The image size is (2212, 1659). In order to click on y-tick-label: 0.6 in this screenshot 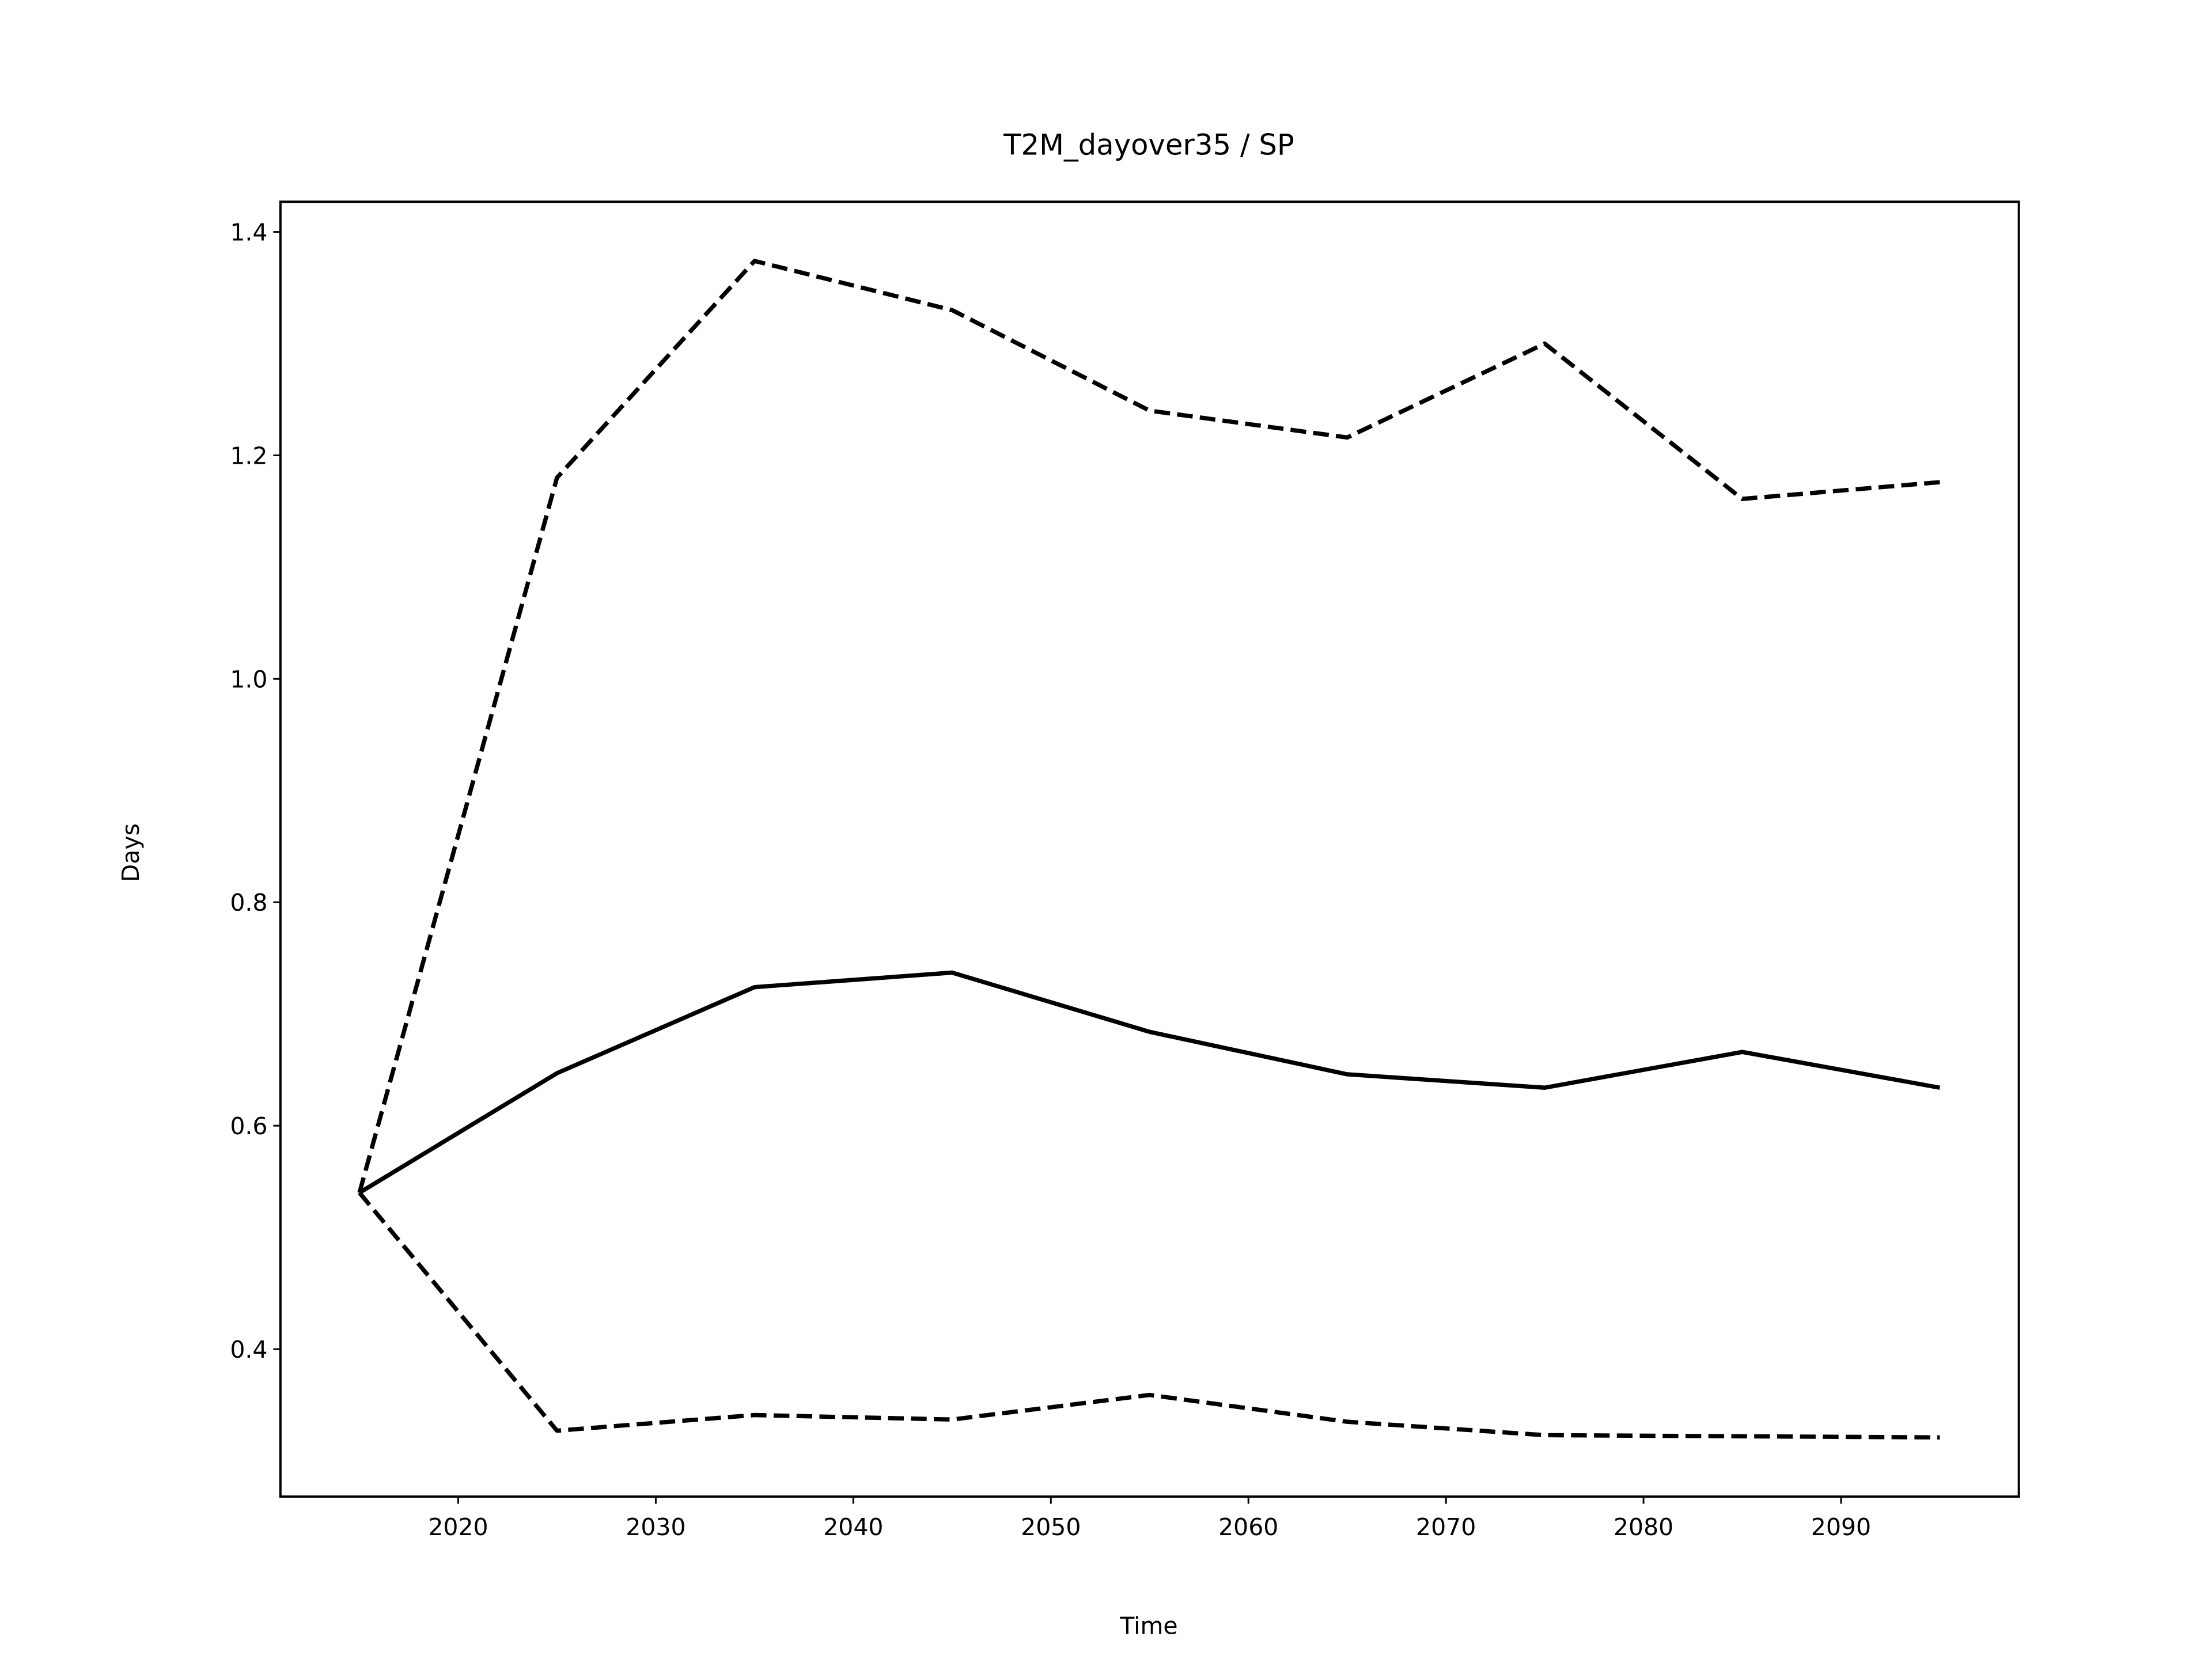, I will do `click(248, 1126)`.